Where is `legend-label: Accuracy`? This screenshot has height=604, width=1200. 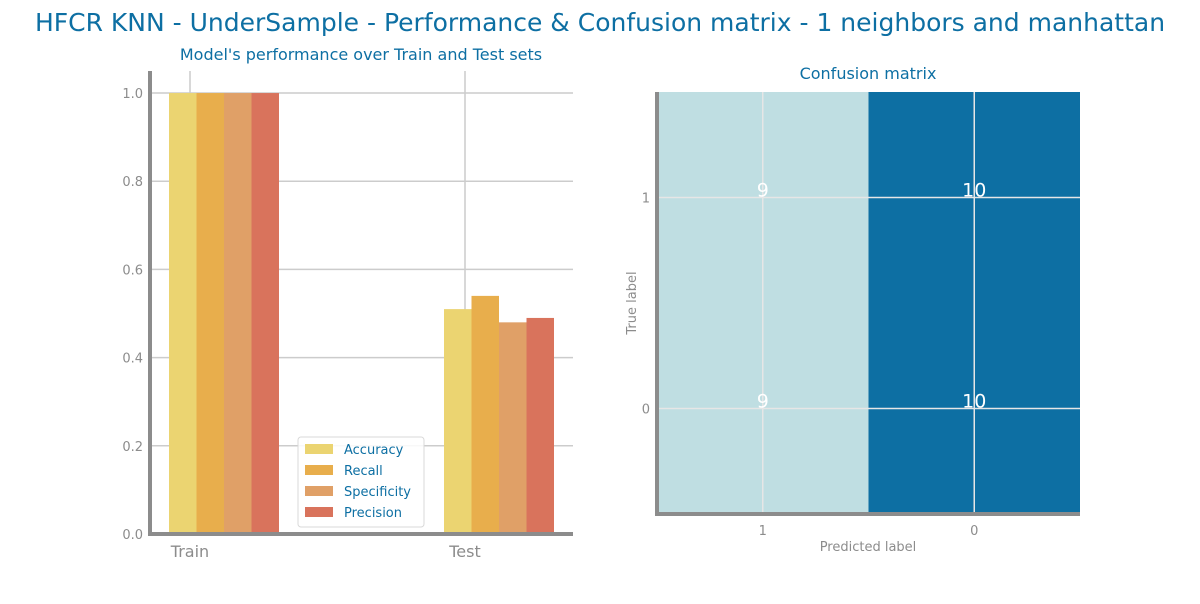 legend-label: Accuracy is located at coordinates (374, 450).